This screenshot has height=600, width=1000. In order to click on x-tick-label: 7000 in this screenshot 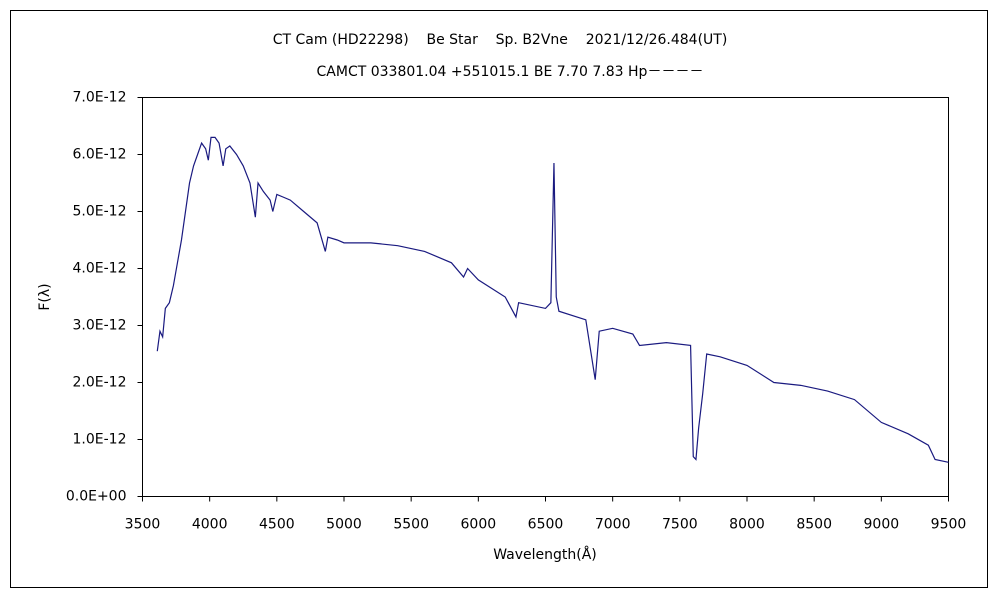, I will do `click(613, 525)`.